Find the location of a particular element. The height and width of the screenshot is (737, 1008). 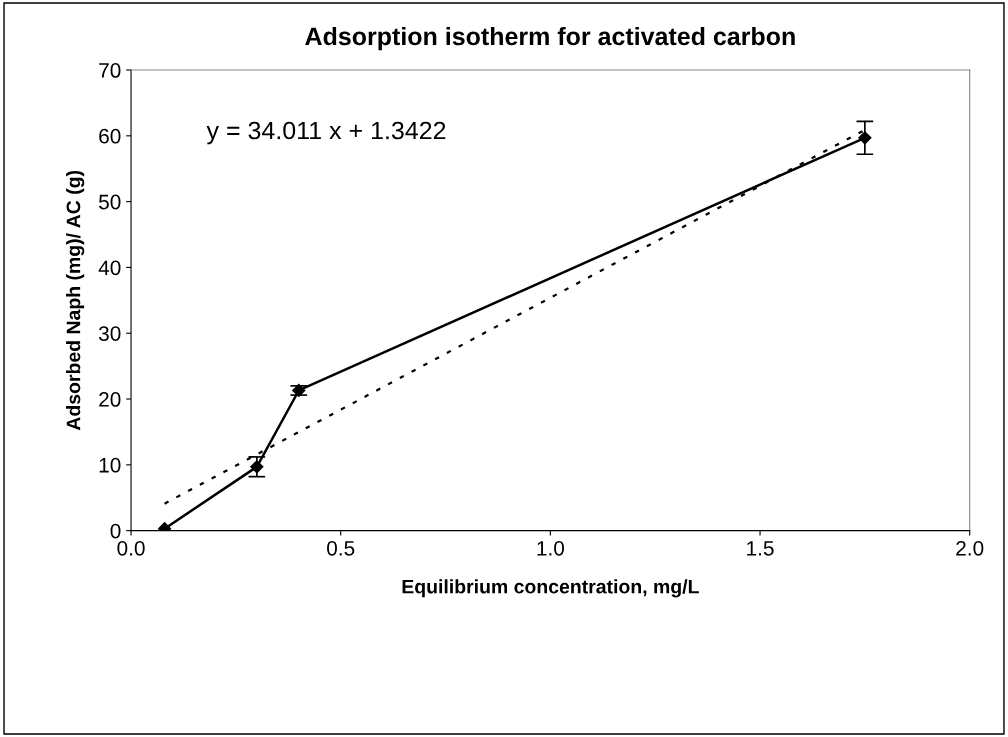

y-tick-label: 60 is located at coordinates (110, 136).